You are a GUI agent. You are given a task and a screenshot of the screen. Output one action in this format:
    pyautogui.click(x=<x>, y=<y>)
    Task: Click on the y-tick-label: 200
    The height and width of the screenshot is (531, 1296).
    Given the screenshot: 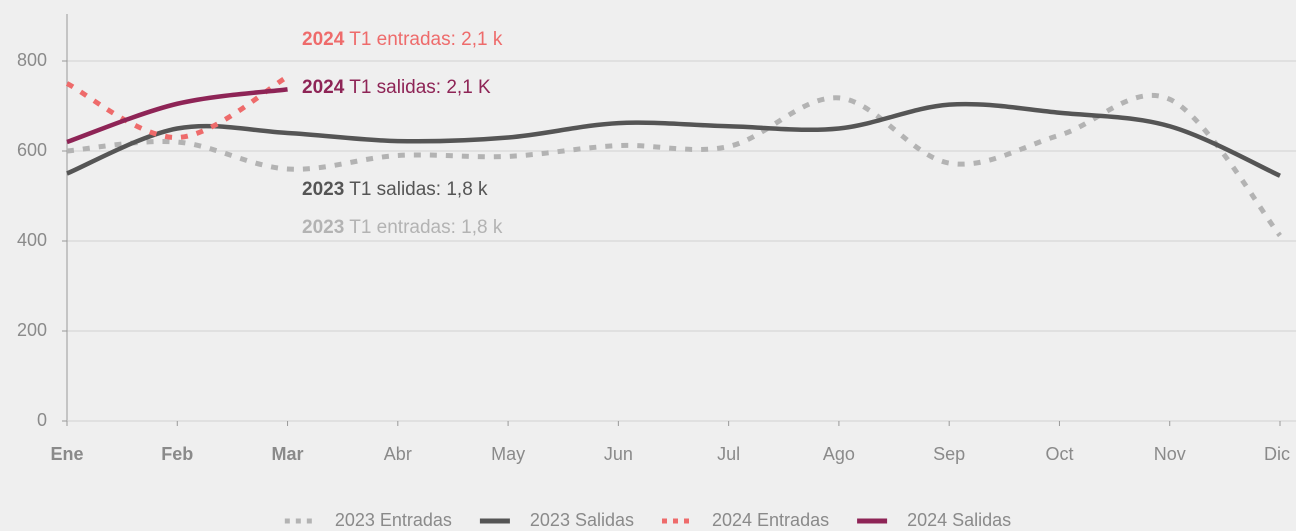 What is the action you would take?
    pyautogui.click(x=32, y=330)
    